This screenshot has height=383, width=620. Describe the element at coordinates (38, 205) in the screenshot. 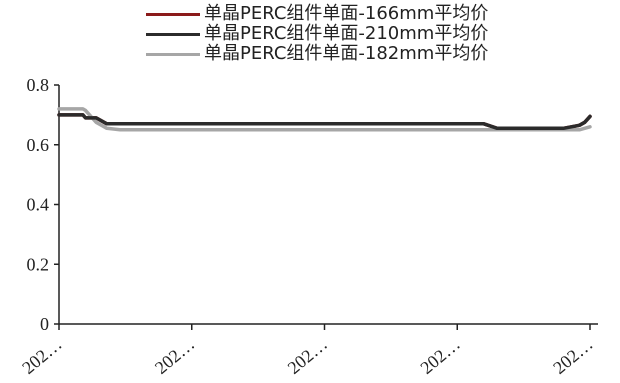

I see `y-tick-label-2: 0.4` at that location.